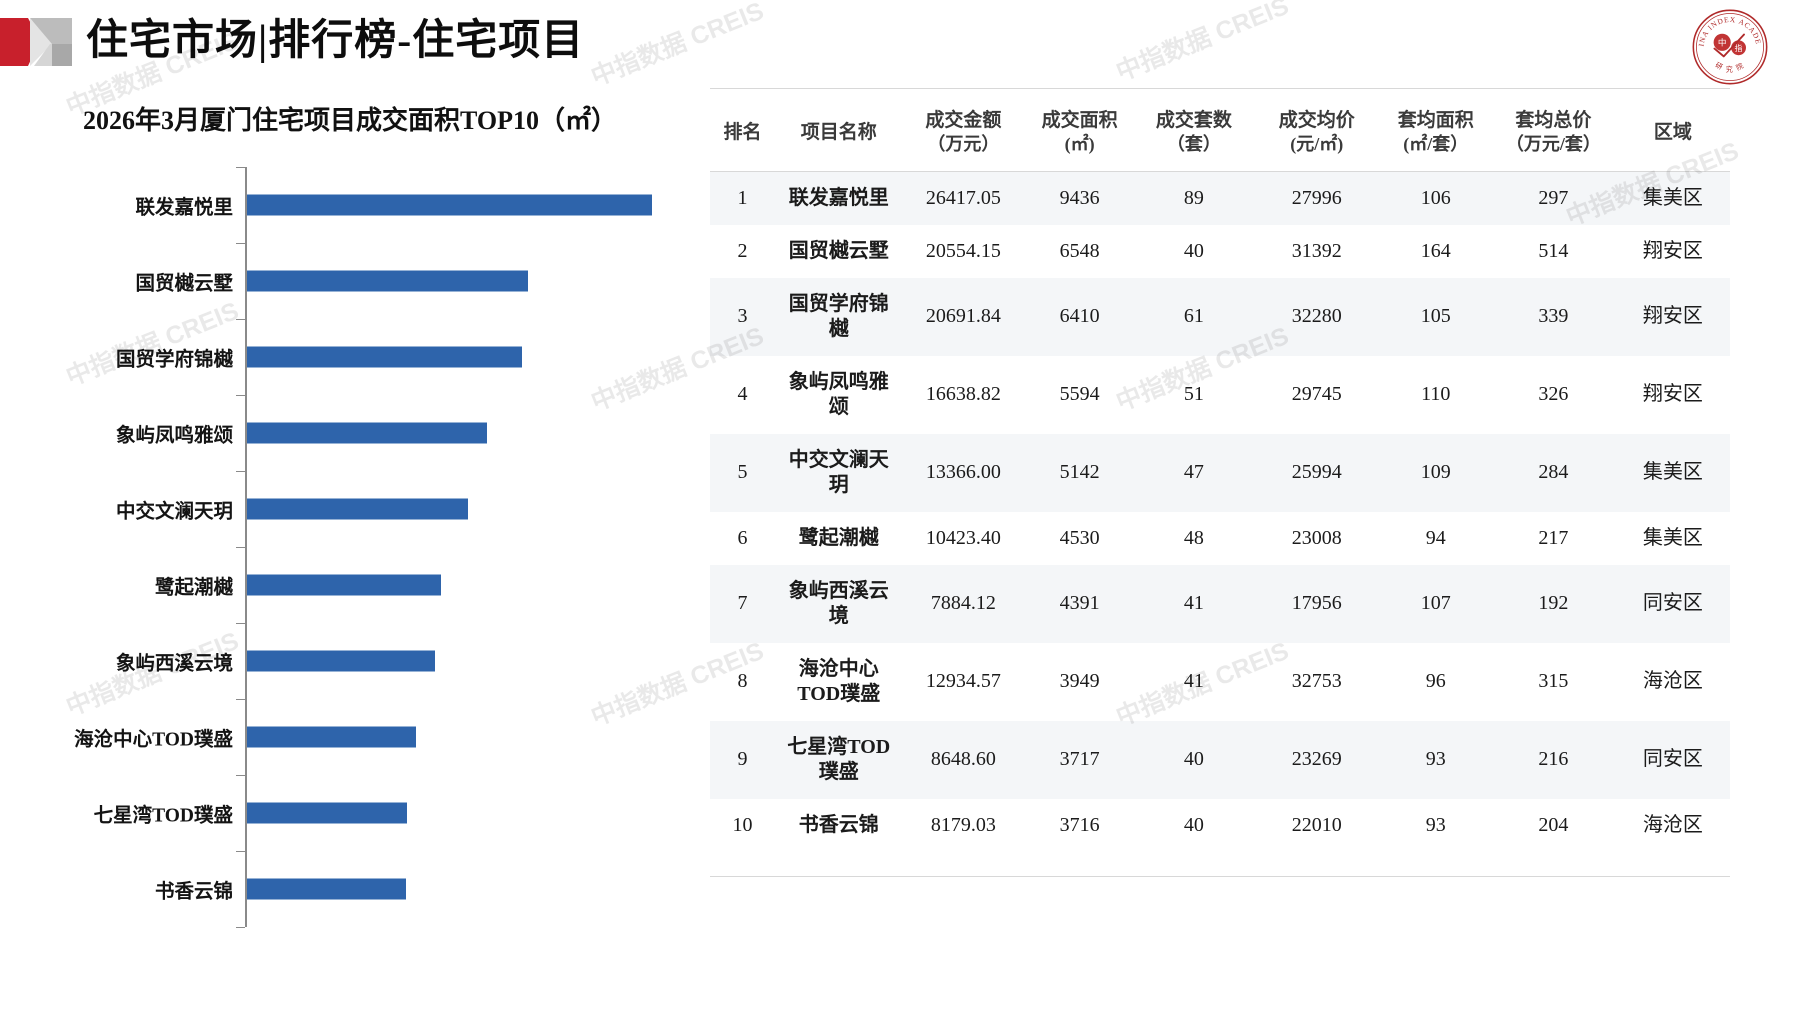  I want to click on table-row: 9 七星湾TOD璞盛 8648.60 3717 40 23269 93 216 同安区, so click(1220, 759).